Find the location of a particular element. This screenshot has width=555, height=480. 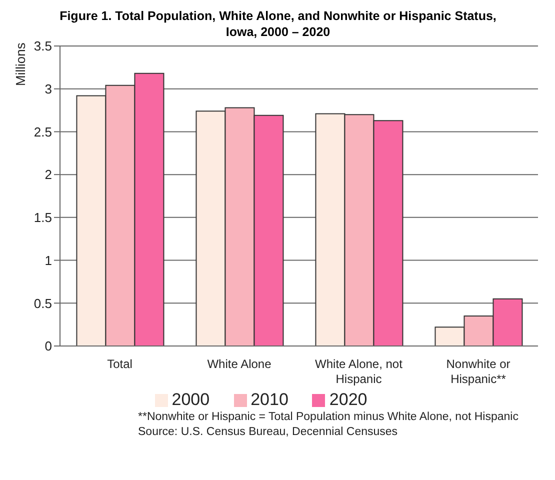

y-tick-label: 0.5 is located at coordinates (43, 303).